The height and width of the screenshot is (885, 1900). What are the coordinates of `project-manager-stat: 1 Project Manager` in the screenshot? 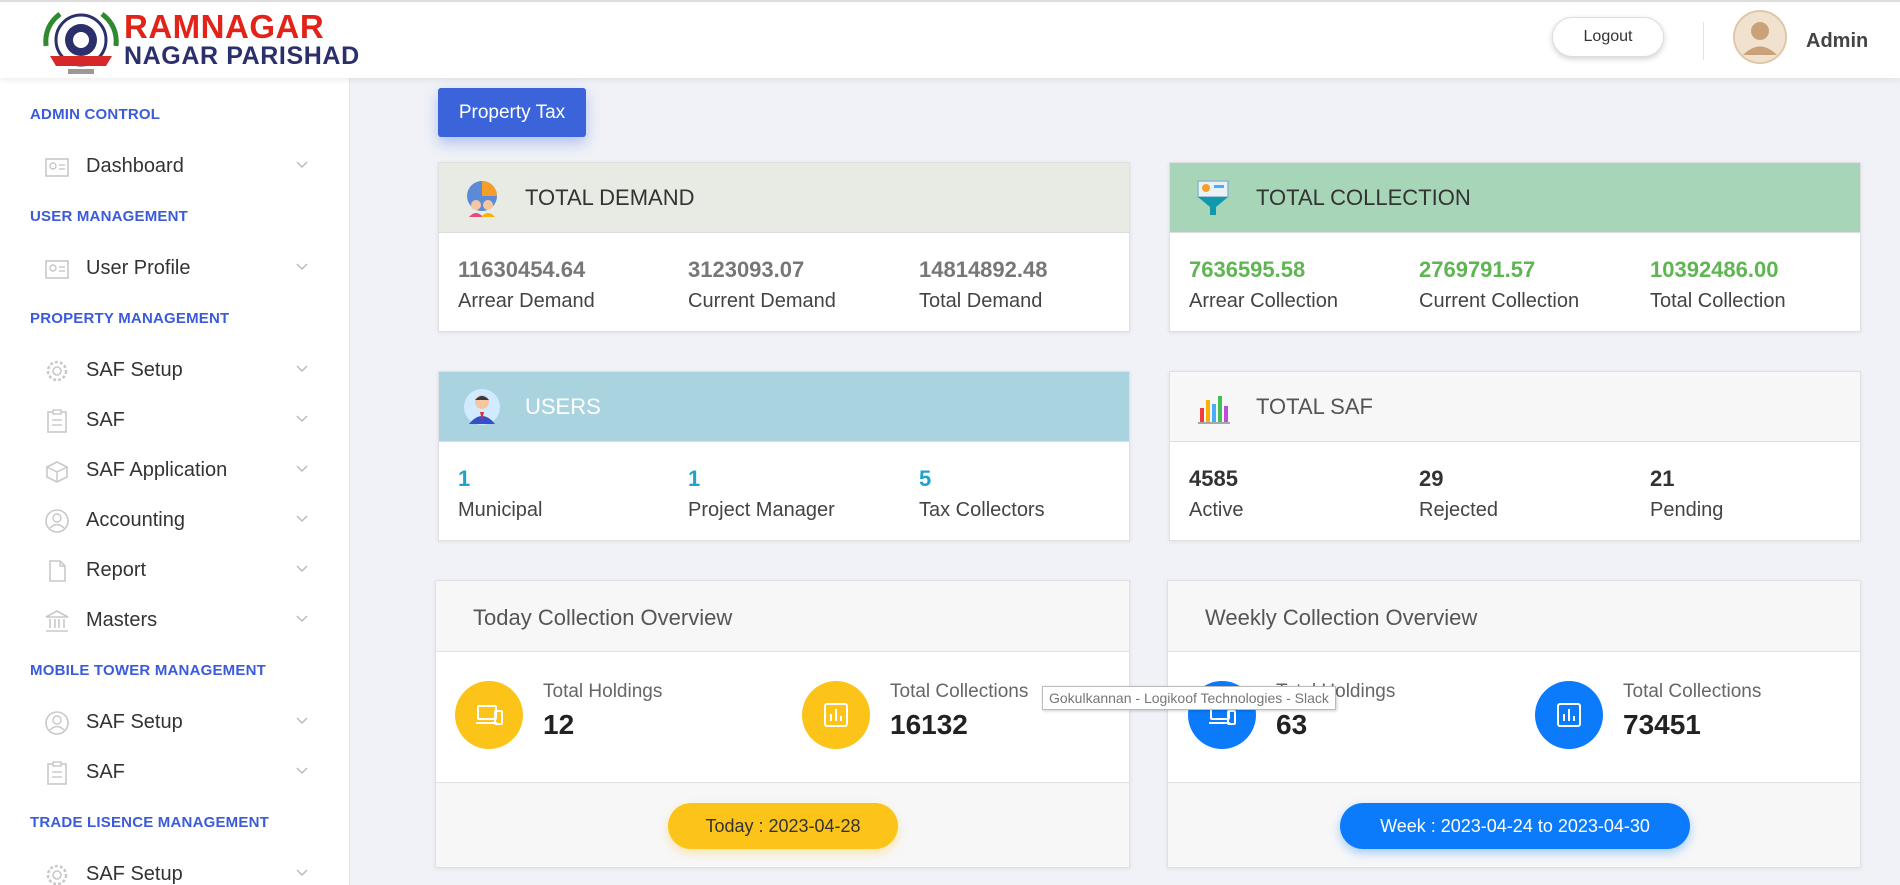 It's located at (761, 494).